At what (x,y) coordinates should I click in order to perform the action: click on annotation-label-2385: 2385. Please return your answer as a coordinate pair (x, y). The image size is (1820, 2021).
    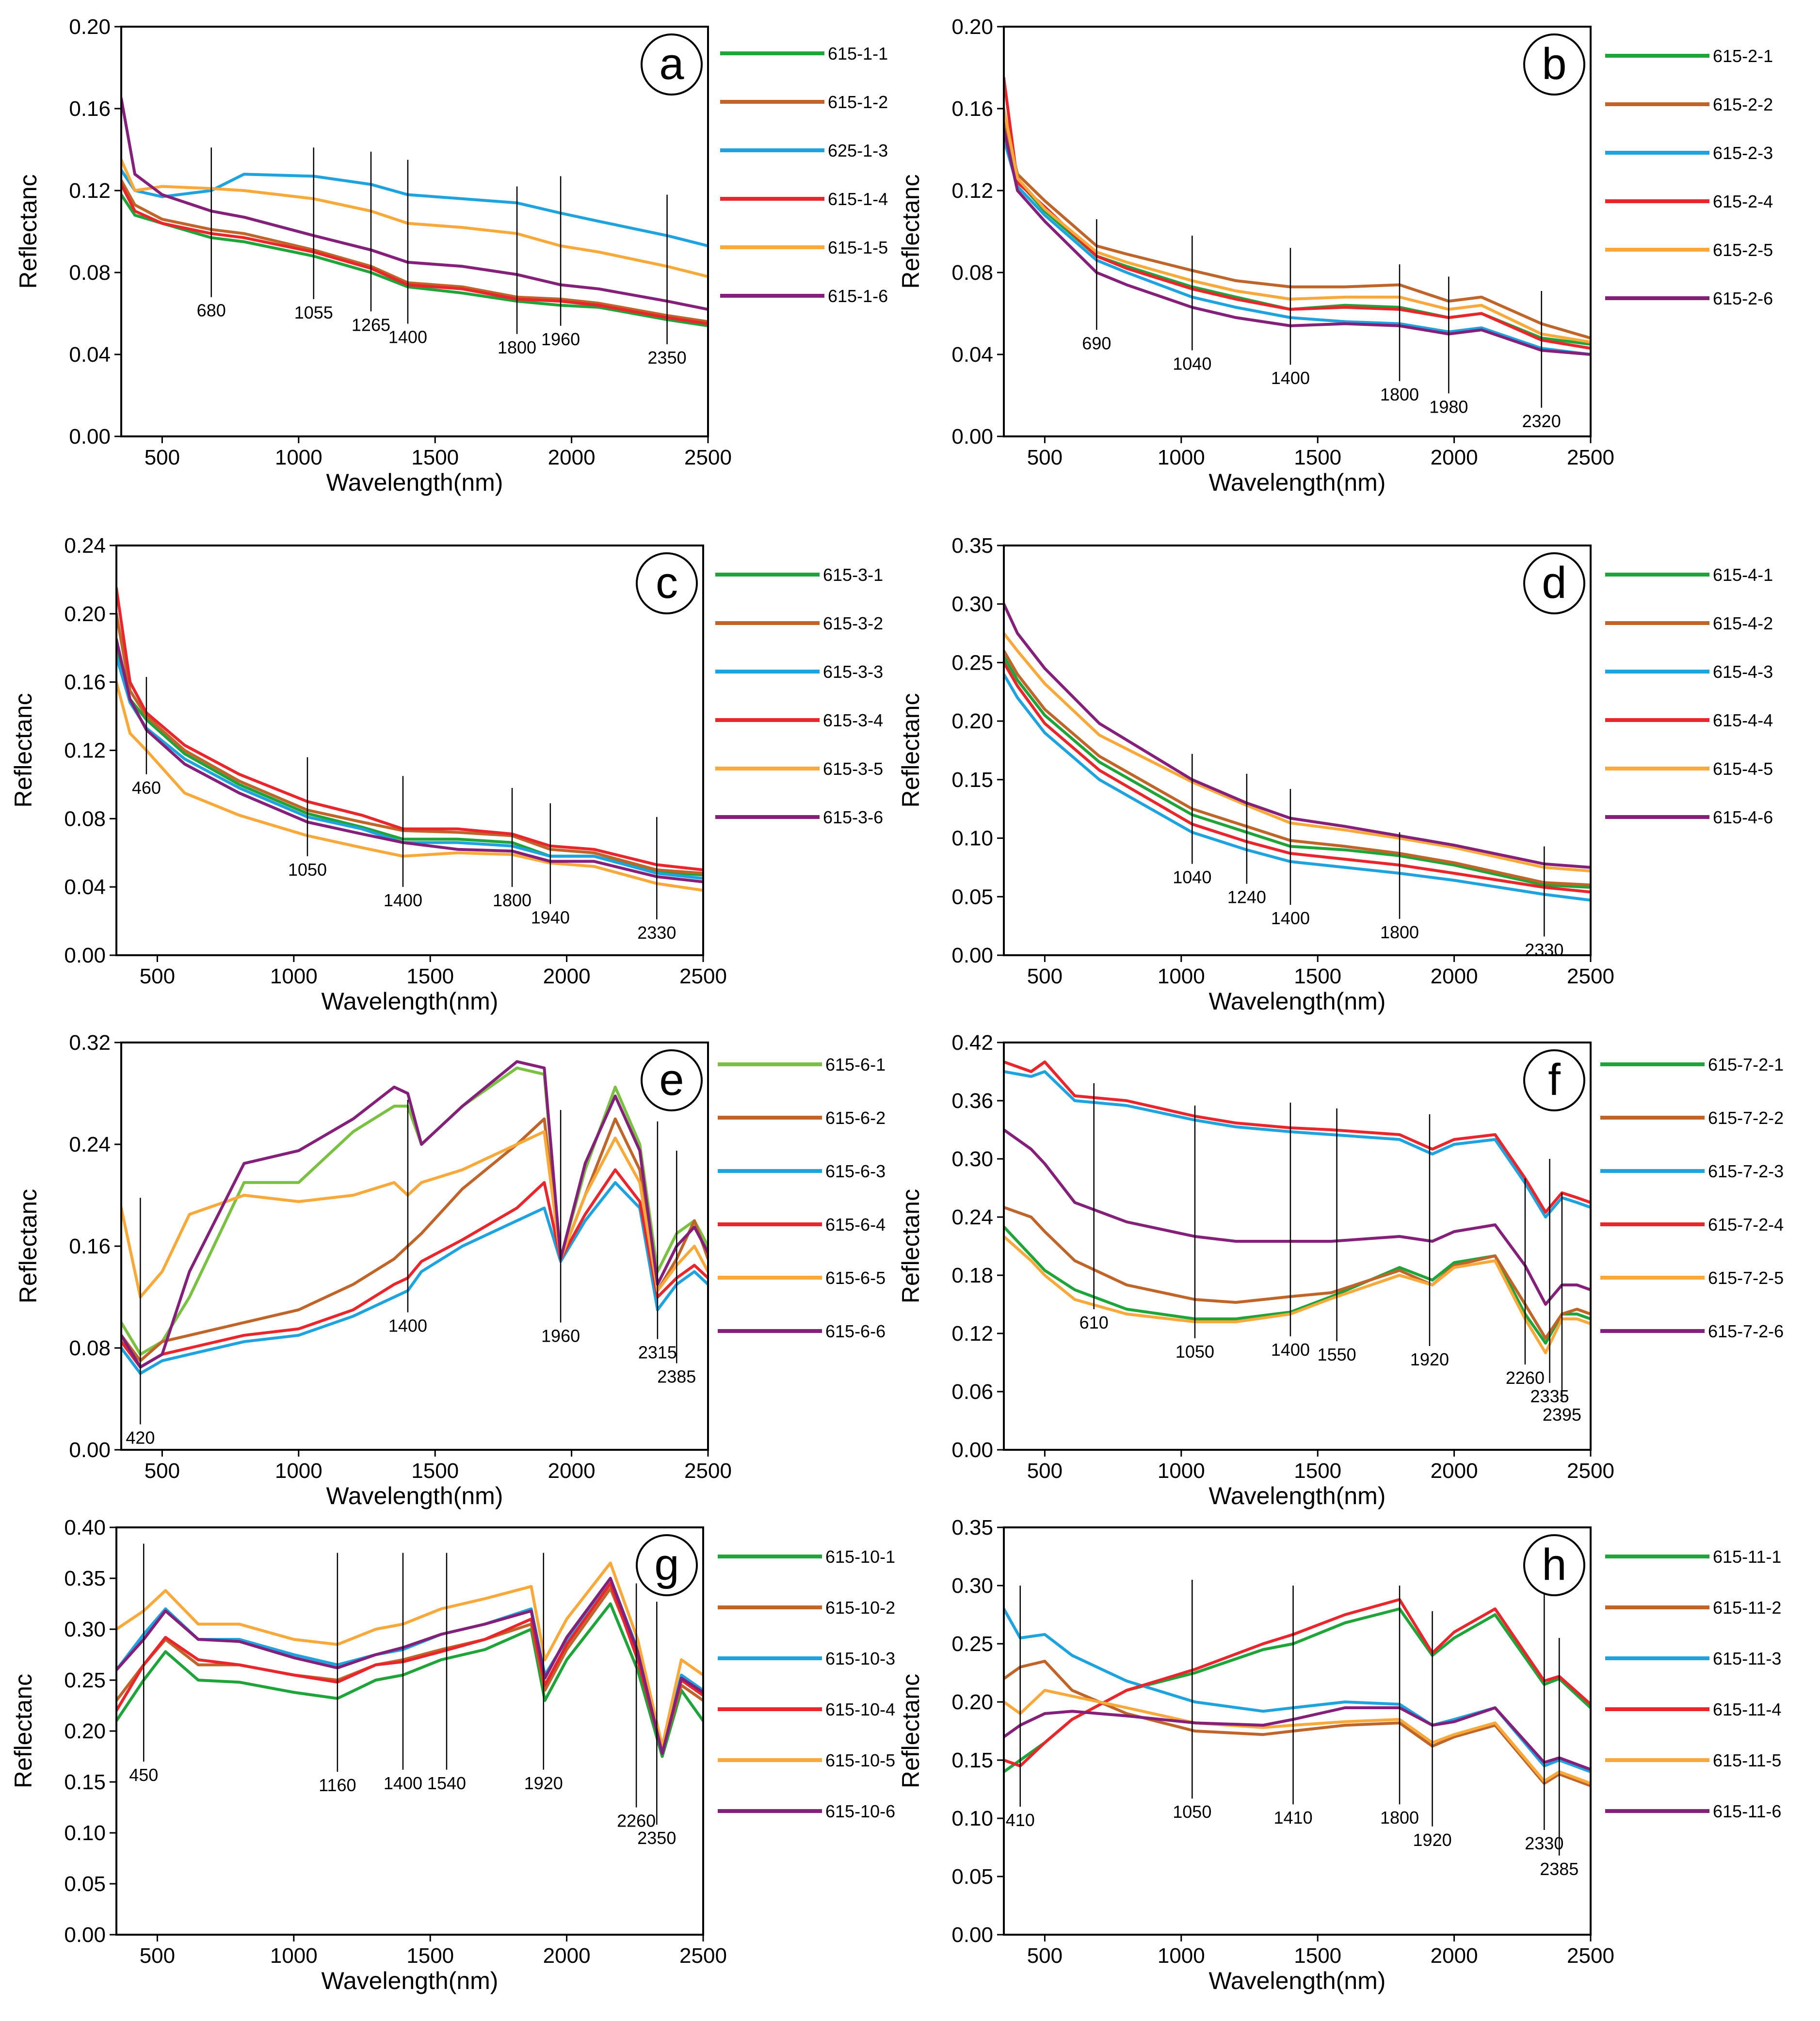
    Looking at the image, I should click on (676, 1377).